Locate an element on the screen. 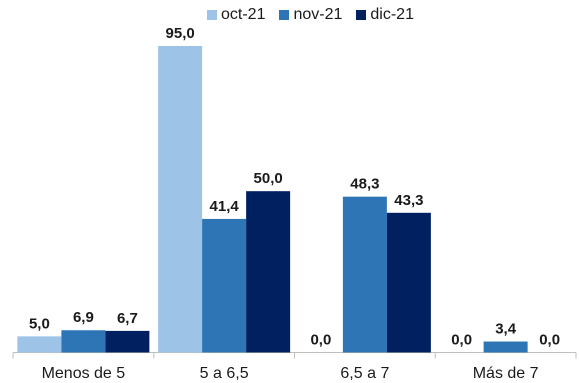 Image resolution: width=579 pixels, height=383 pixels. data-label-dic-21-1: 6,7 is located at coordinates (127, 318).